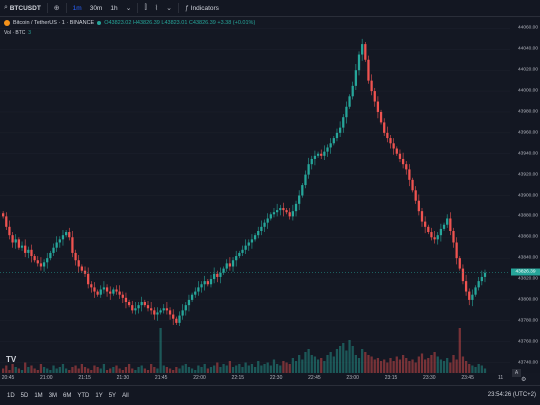  Describe the element at coordinates (202, 8) in the screenshot. I see `indicators-button: ƒ Indicators` at that location.